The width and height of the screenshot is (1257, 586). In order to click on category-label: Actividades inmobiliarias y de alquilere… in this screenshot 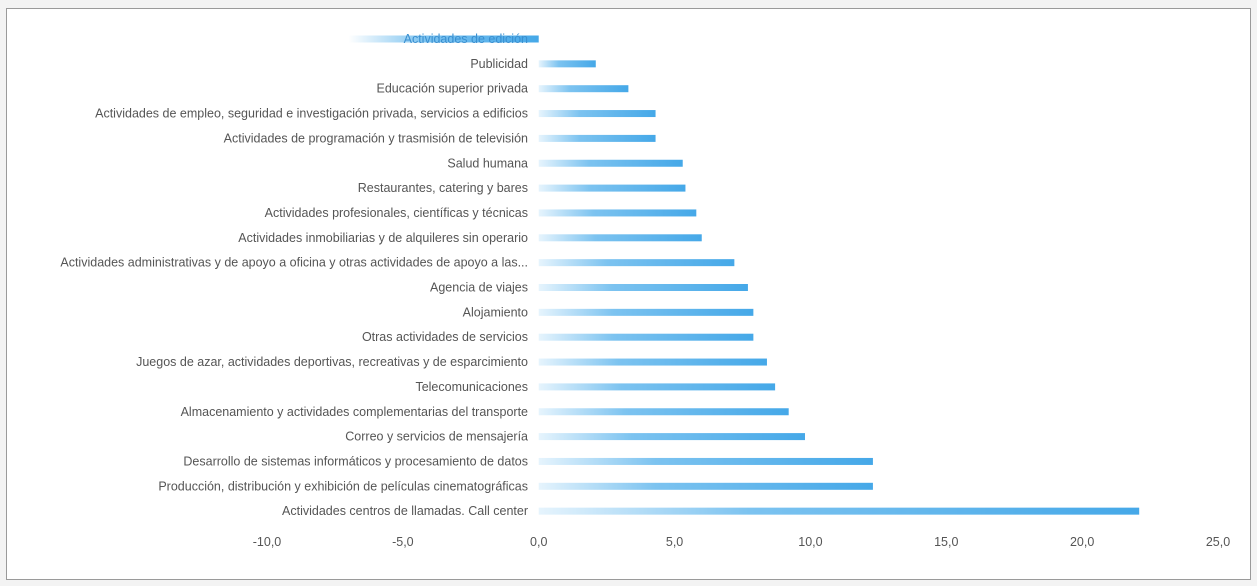, I will do `click(383, 238)`.